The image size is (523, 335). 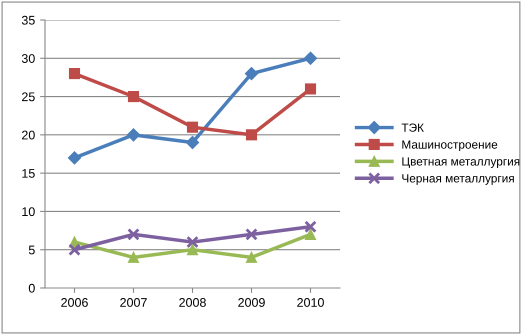 I want to click on legend-label: ТЭК, so click(x=413, y=127).